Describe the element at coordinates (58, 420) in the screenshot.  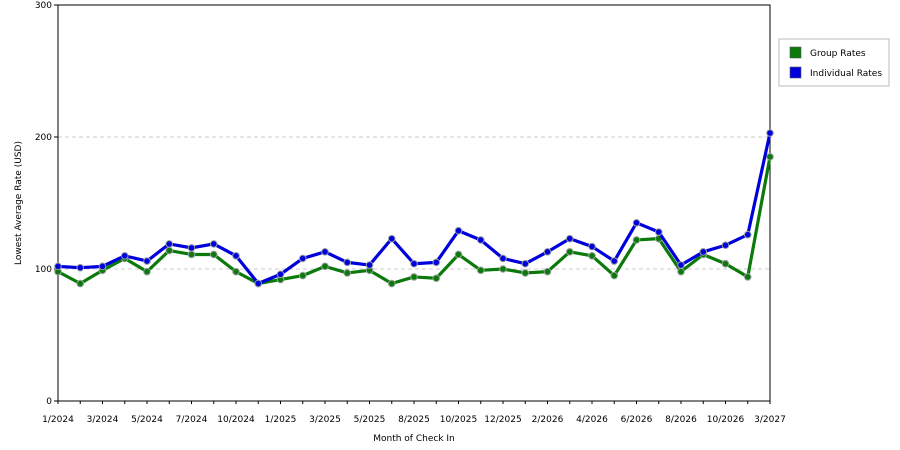
I see `x-tick-label: 1/2024` at that location.